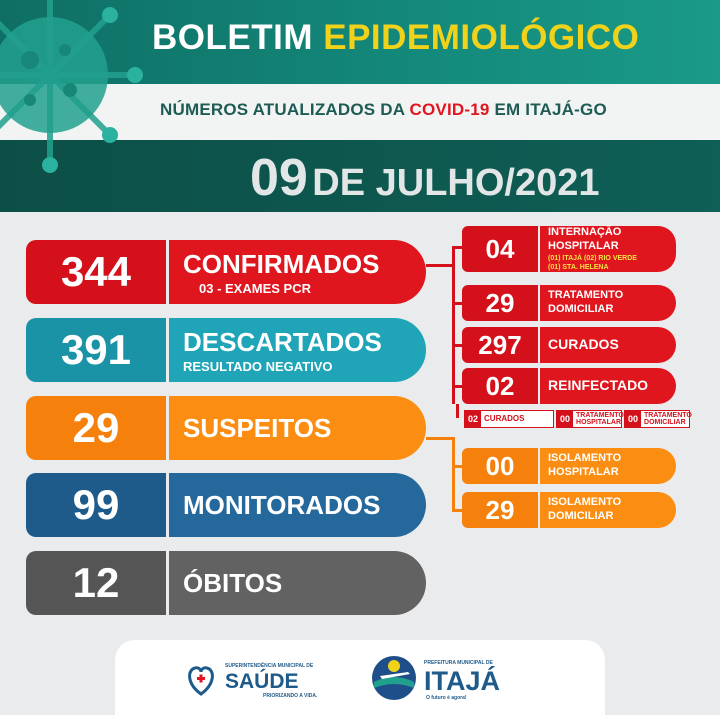 This screenshot has height=715, width=720. What do you see at coordinates (500, 466) in the screenshot?
I see `breakdown-value: 00` at bounding box center [500, 466].